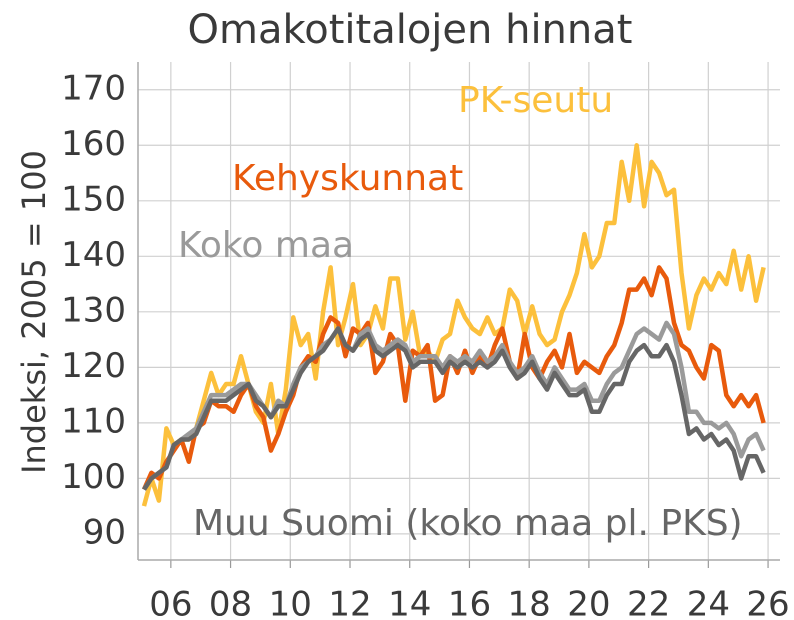  Describe the element at coordinates (266, 245) in the screenshot. I see `series-label: Koko maa` at that location.